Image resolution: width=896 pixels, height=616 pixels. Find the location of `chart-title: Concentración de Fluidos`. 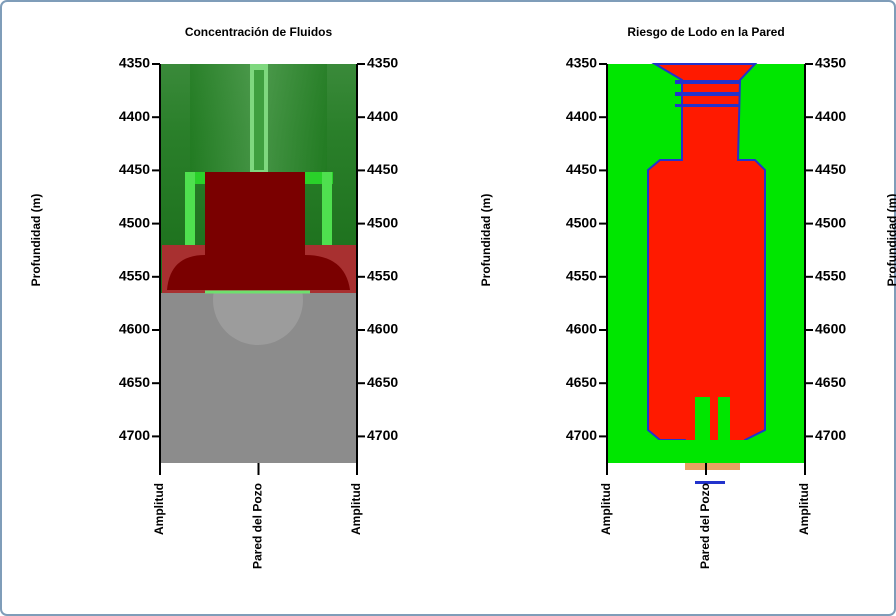

chart-title: Concentración de Fluidos is located at coordinates (259, 32).